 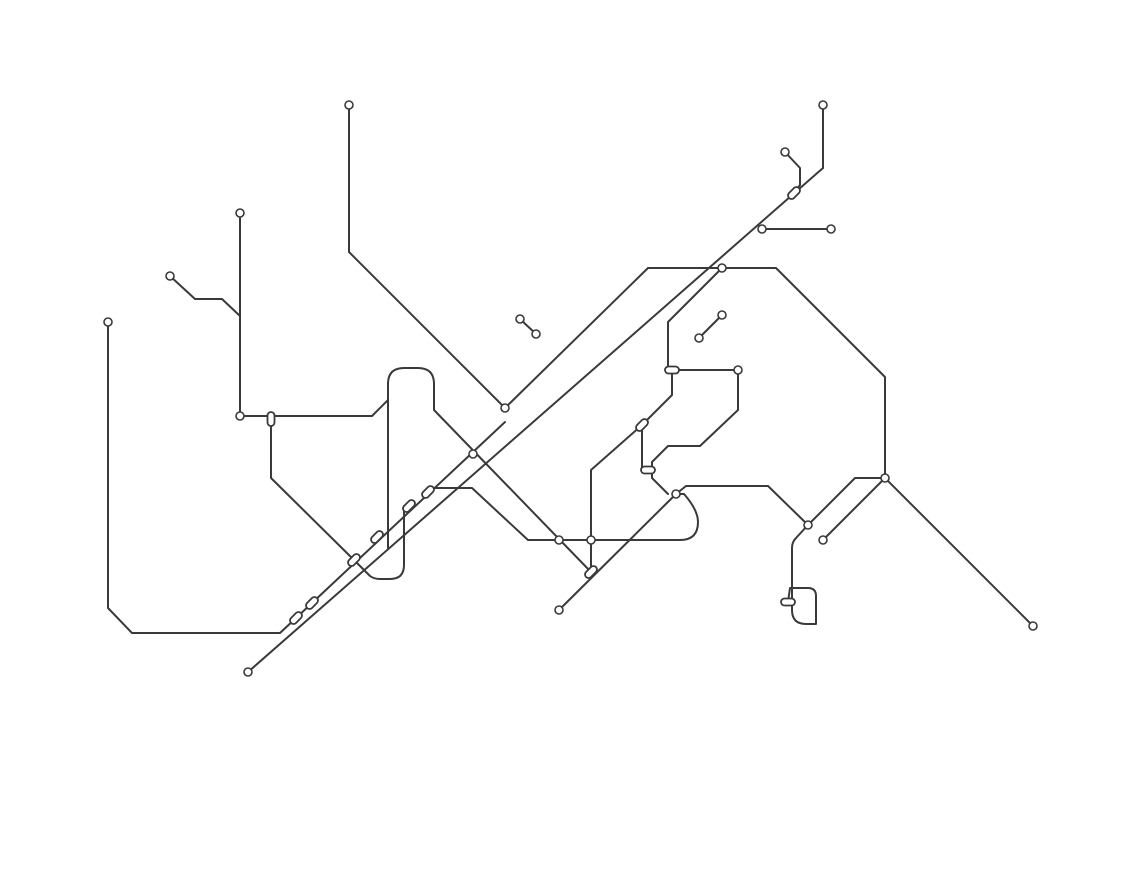 What do you see at coordinates (489, 470) in the screenshot?
I see `route-line-central-loop` at bounding box center [489, 470].